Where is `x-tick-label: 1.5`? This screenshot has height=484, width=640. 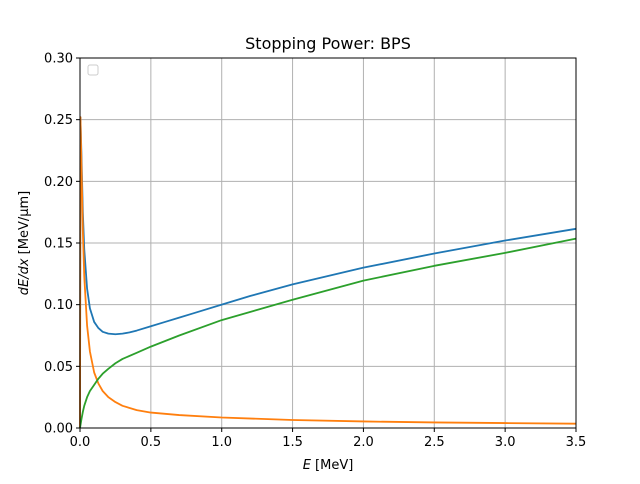 x-tick-label: 1.5 is located at coordinates (292, 442).